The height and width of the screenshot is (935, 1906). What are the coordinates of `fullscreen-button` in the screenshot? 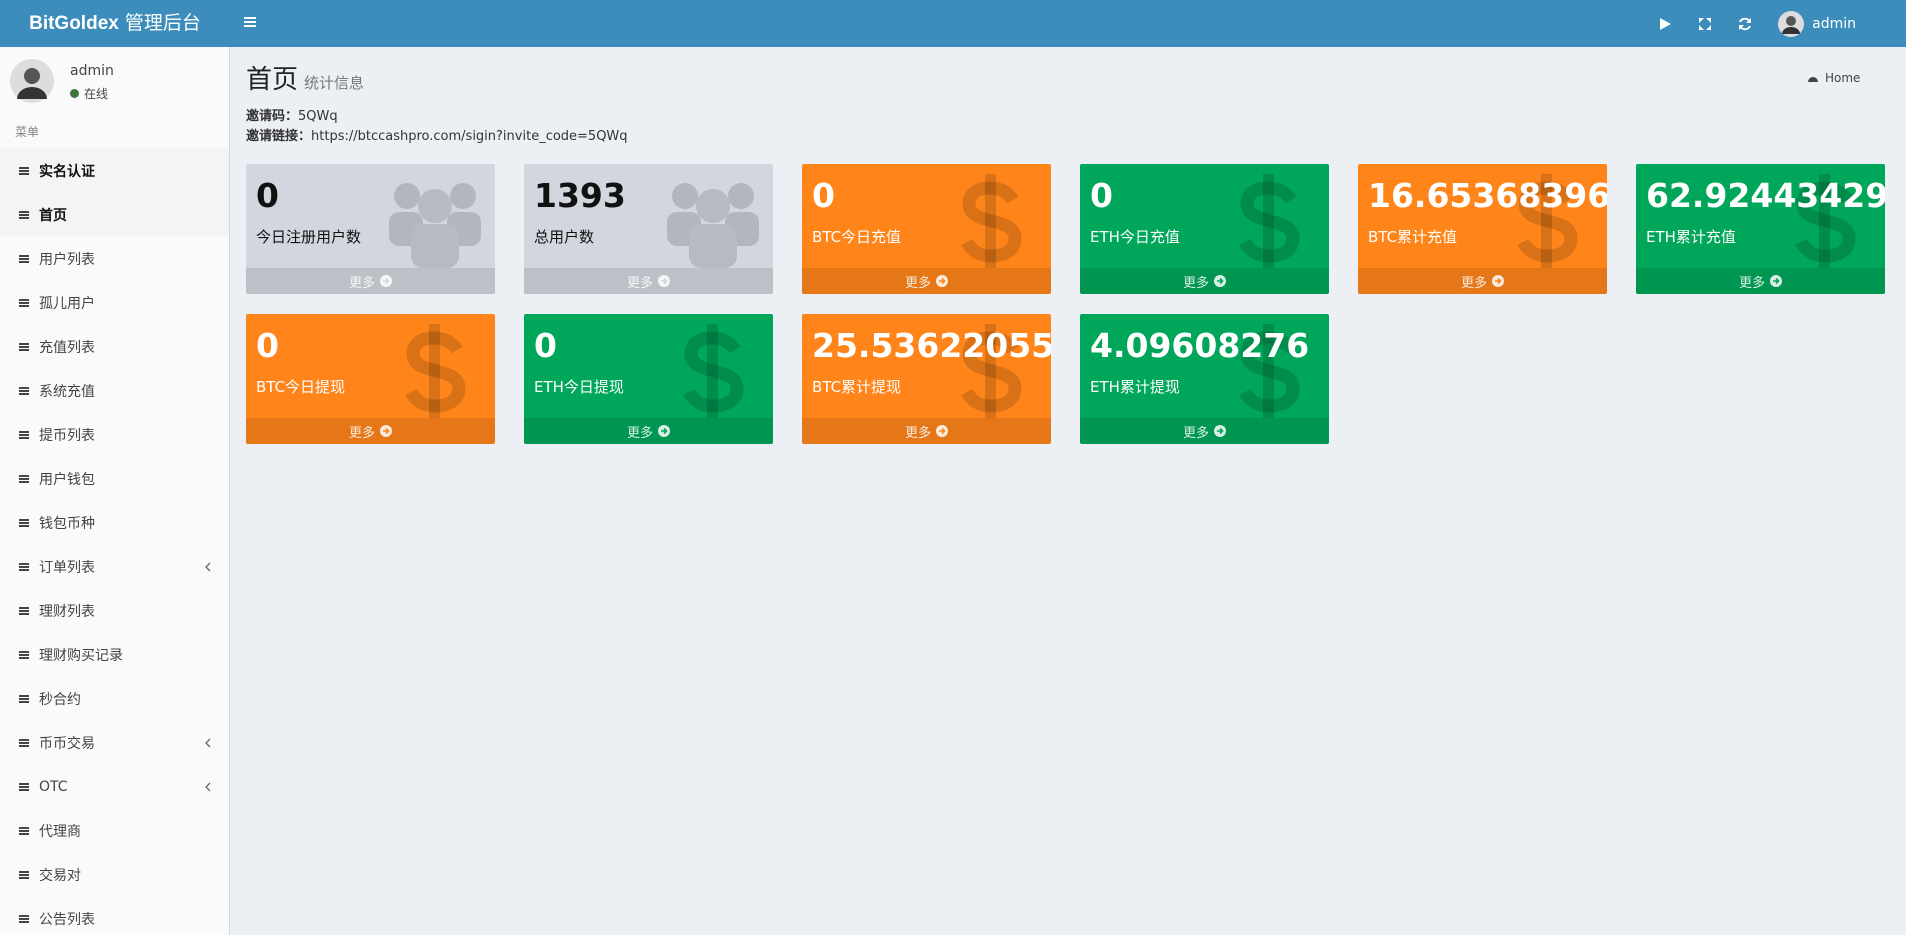 It's located at (1705, 24).